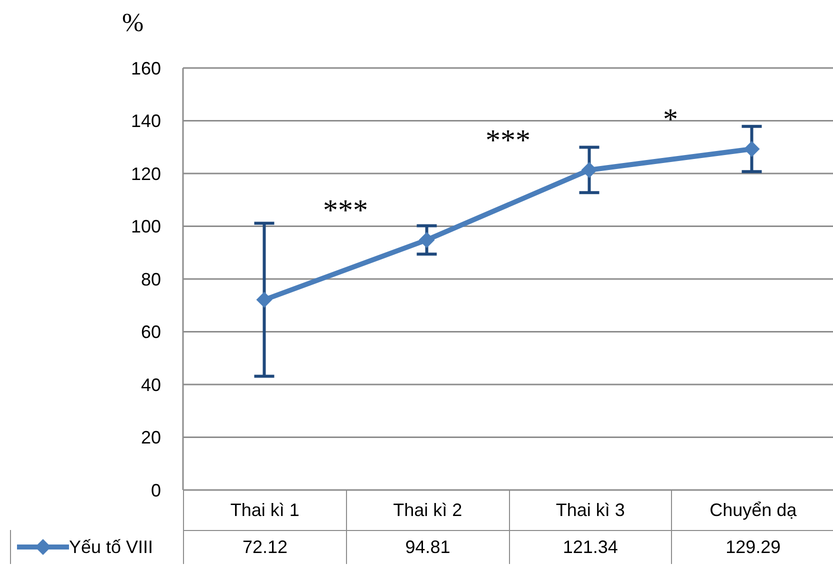  What do you see at coordinates (111, 547) in the screenshot?
I see `legend-label: Yếu tố VIII` at bounding box center [111, 547].